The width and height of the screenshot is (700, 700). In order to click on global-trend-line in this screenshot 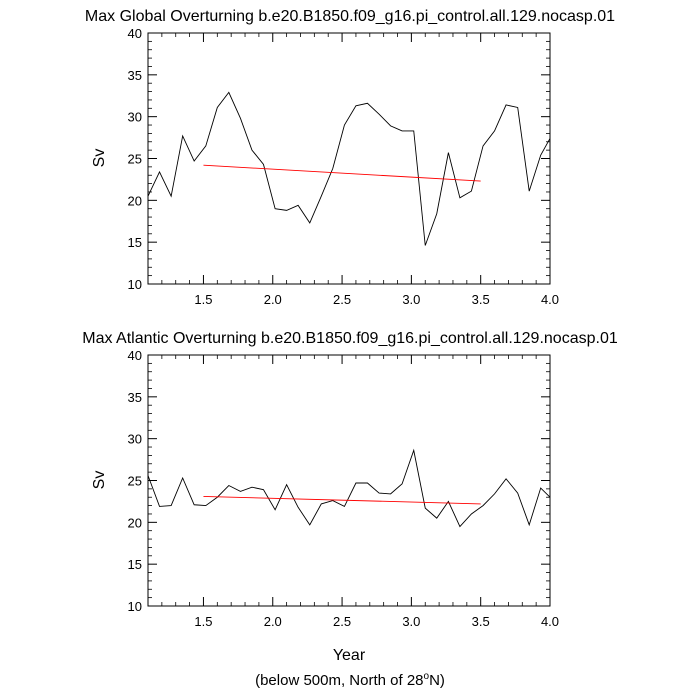, I will do `click(342, 173)`.